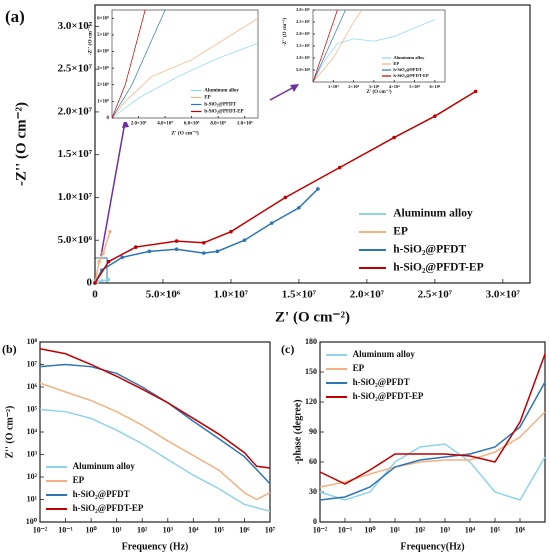 Image resolution: width=550 pixels, height=557 pixels. What do you see at coordinates (155, 546) in the screenshot?
I see `x-axis-label: Frequency (Hz)` at bounding box center [155, 546].